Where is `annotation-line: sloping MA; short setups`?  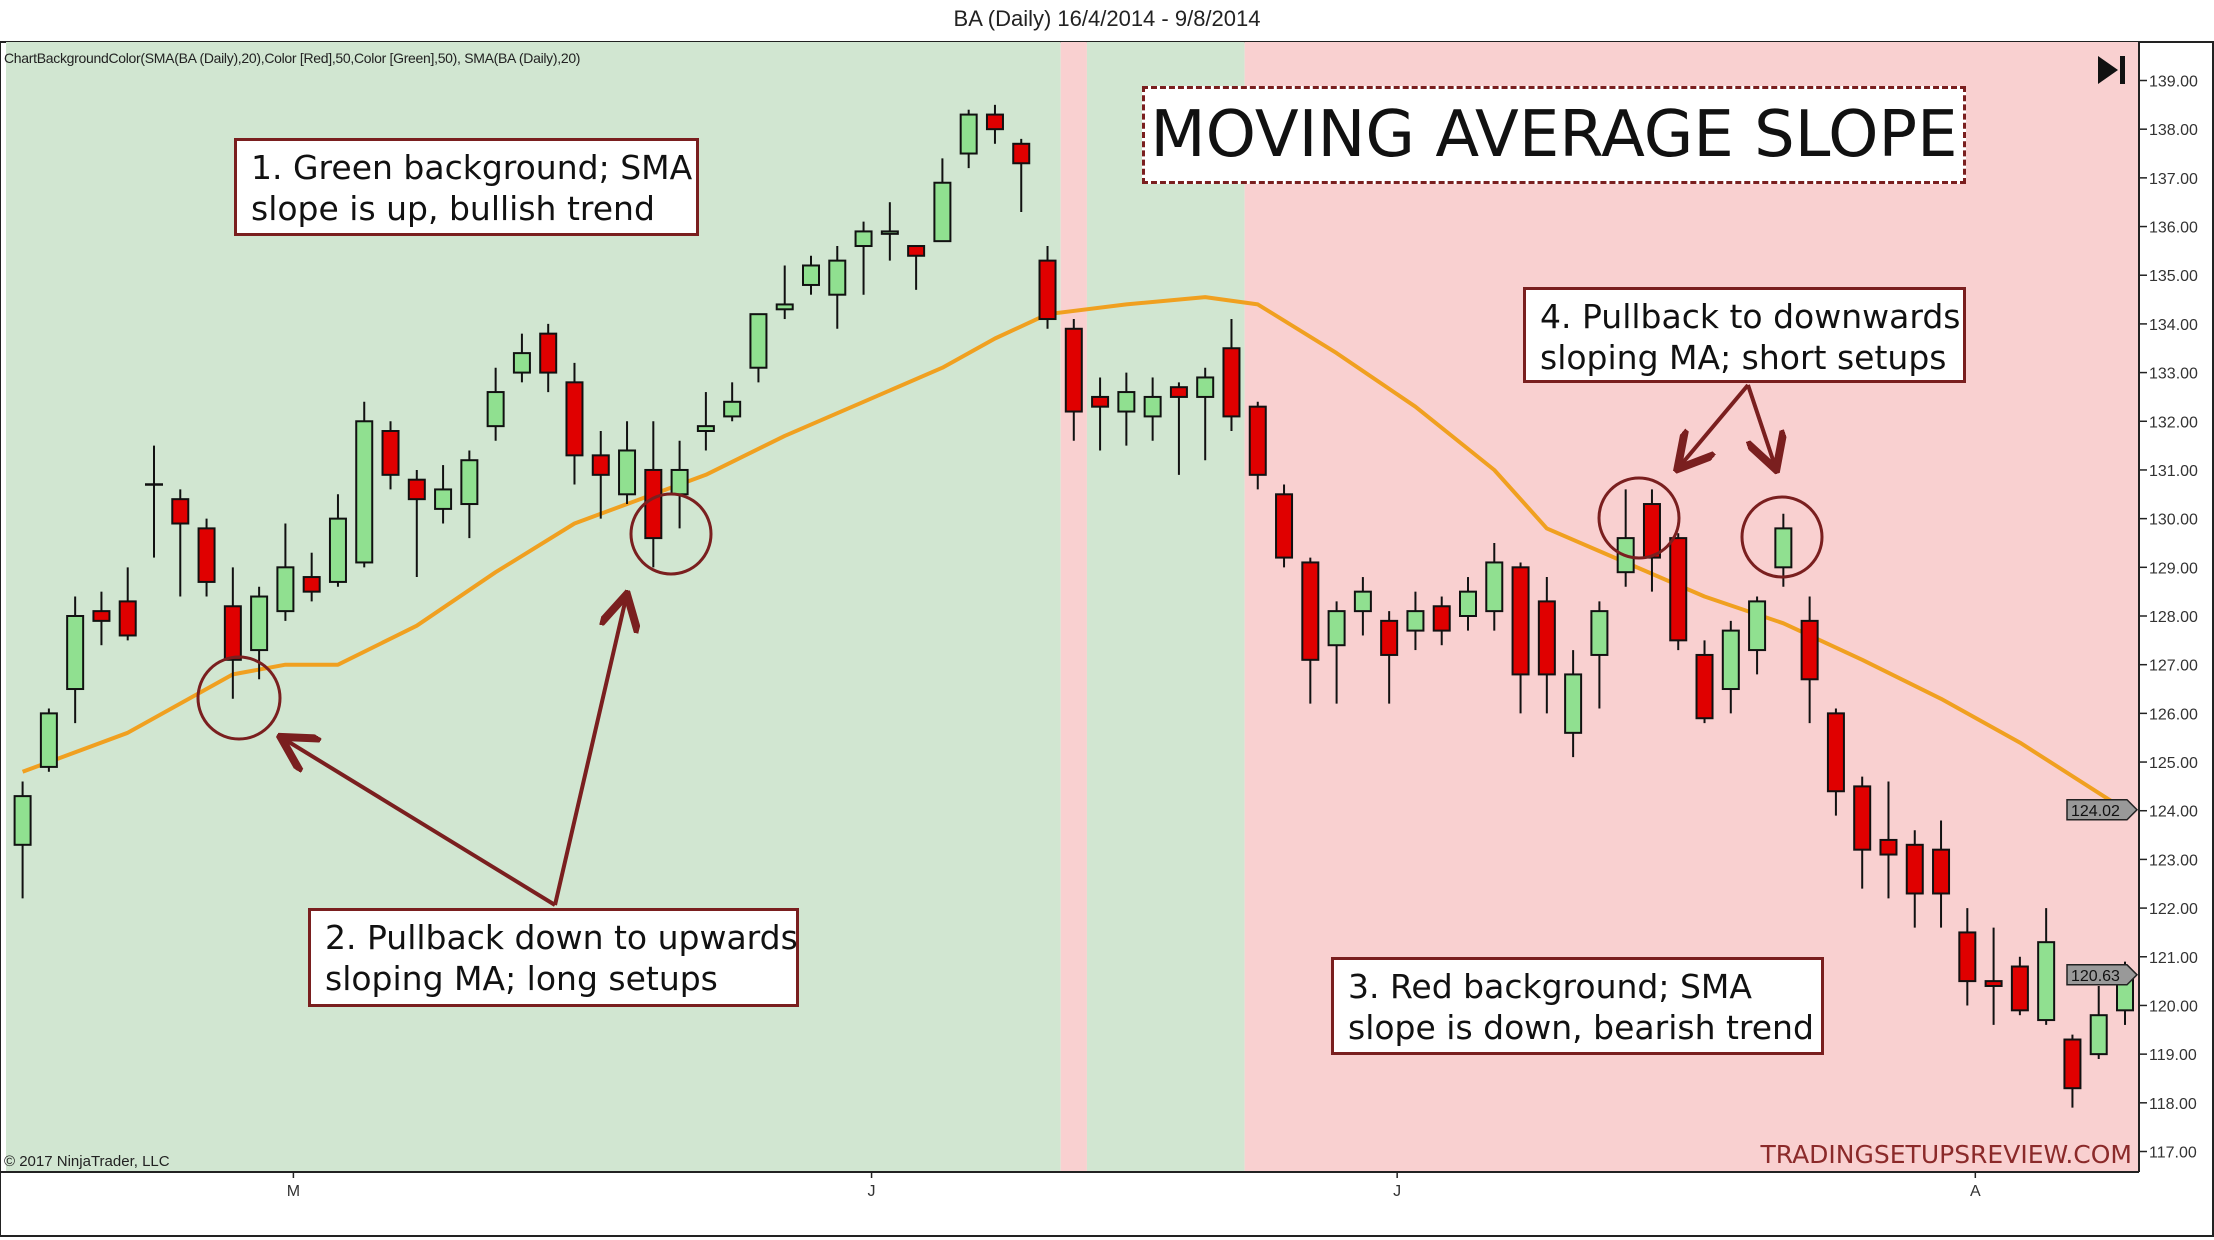
annotation-line: sloping MA; short setups is located at coordinates (1743, 357).